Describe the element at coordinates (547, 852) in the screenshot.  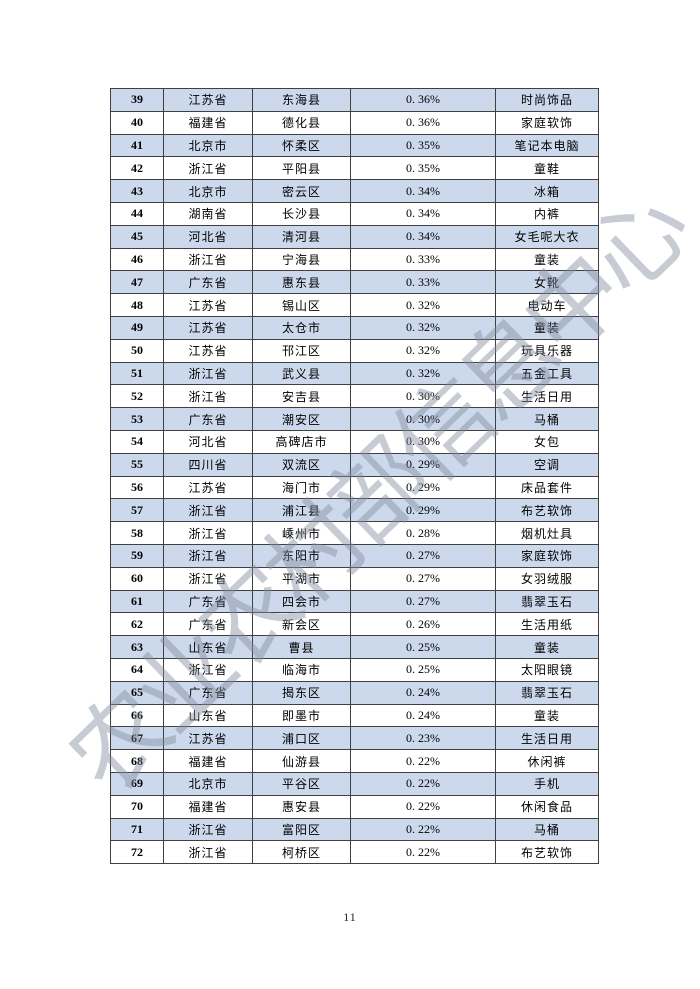
I see `cell-category: 布艺软饰` at that location.